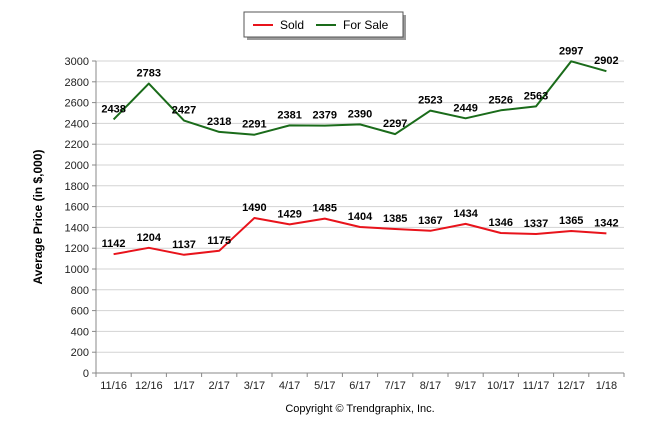 This screenshot has height=439, width=646. Describe the element at coordinates (360, 236) in the screenshot. I see `sold-line` at that location.